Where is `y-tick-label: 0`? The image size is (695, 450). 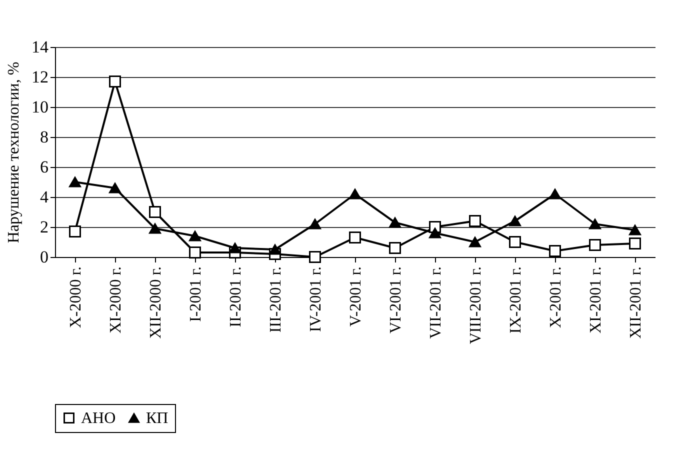
y-tick-label: 0 is located at coordinates (44, 257).